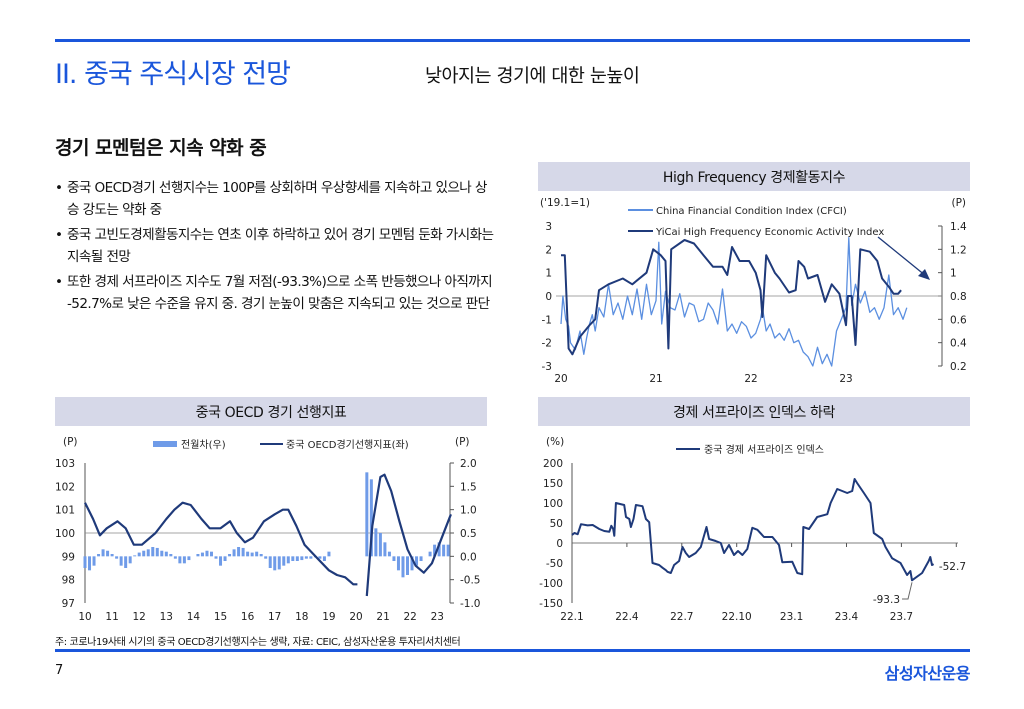  What do you see at coordinates (65, 464) in the screenshot?
I see `y-tick-left: 103` at bounding box center [65, 464].